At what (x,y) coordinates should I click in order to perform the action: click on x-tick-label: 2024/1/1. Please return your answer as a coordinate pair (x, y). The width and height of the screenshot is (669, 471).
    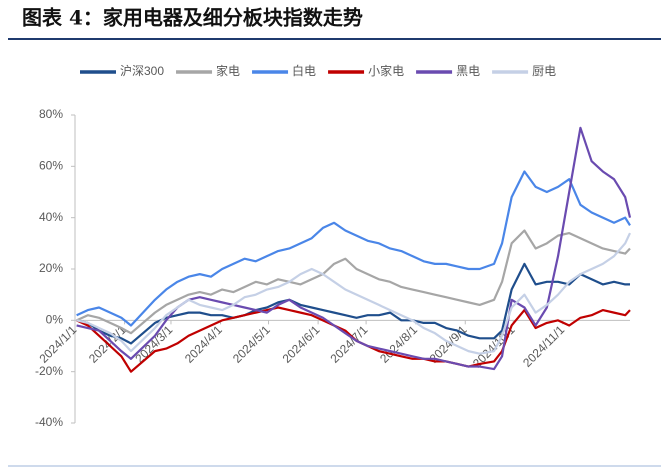
    Looking at the image, I should click on (57, 344).